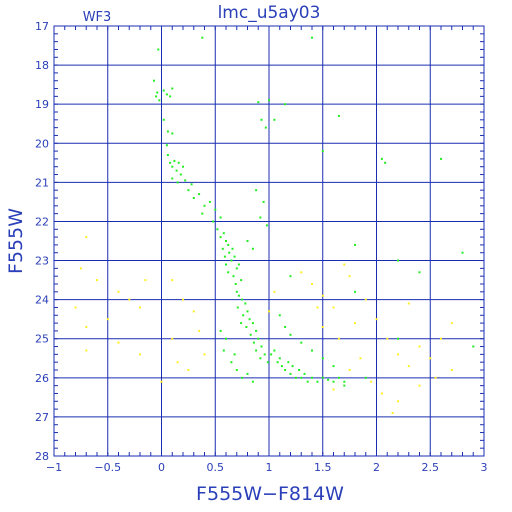 This screenshot has height=512, width=512. Describe the element at coordinates (42, 104) in the screenshot. I see `y-tick-label: 19` at that location.